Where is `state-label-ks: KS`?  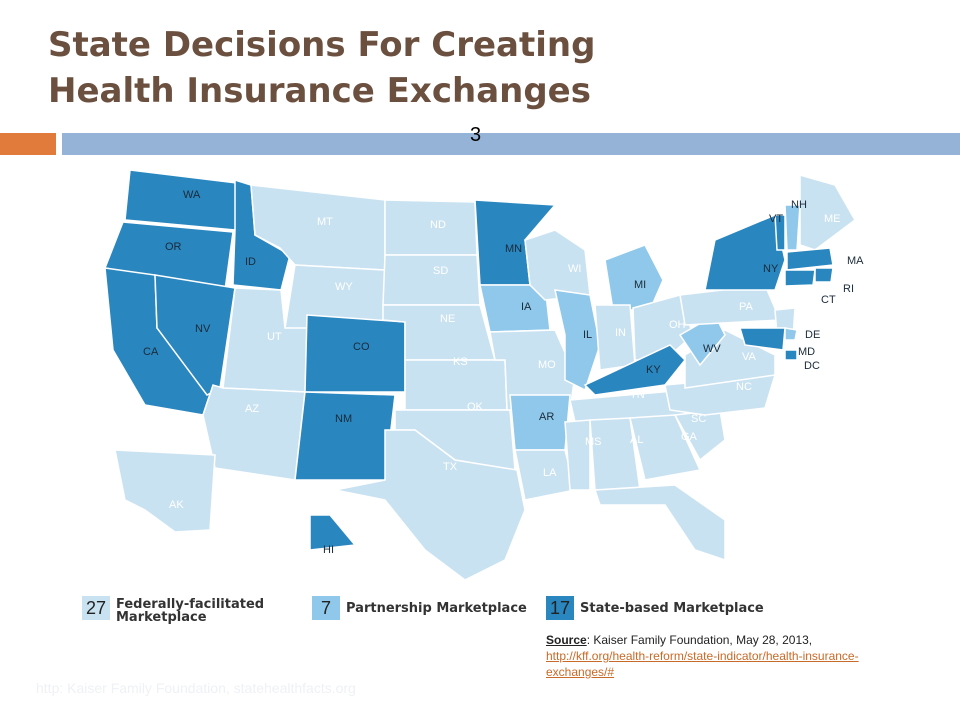 state-label-ks: KS is located at coordinates (460, 362).